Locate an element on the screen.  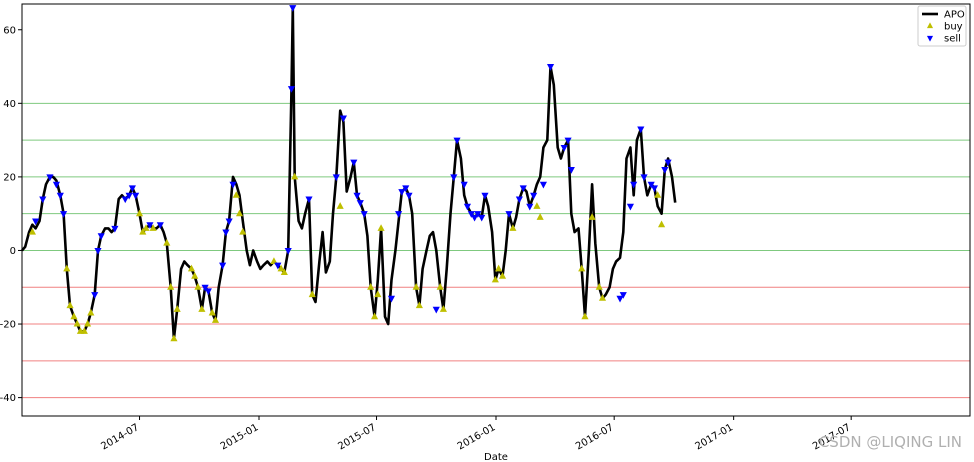
legend-buy-label: buy is located at coordinates (953, 27).